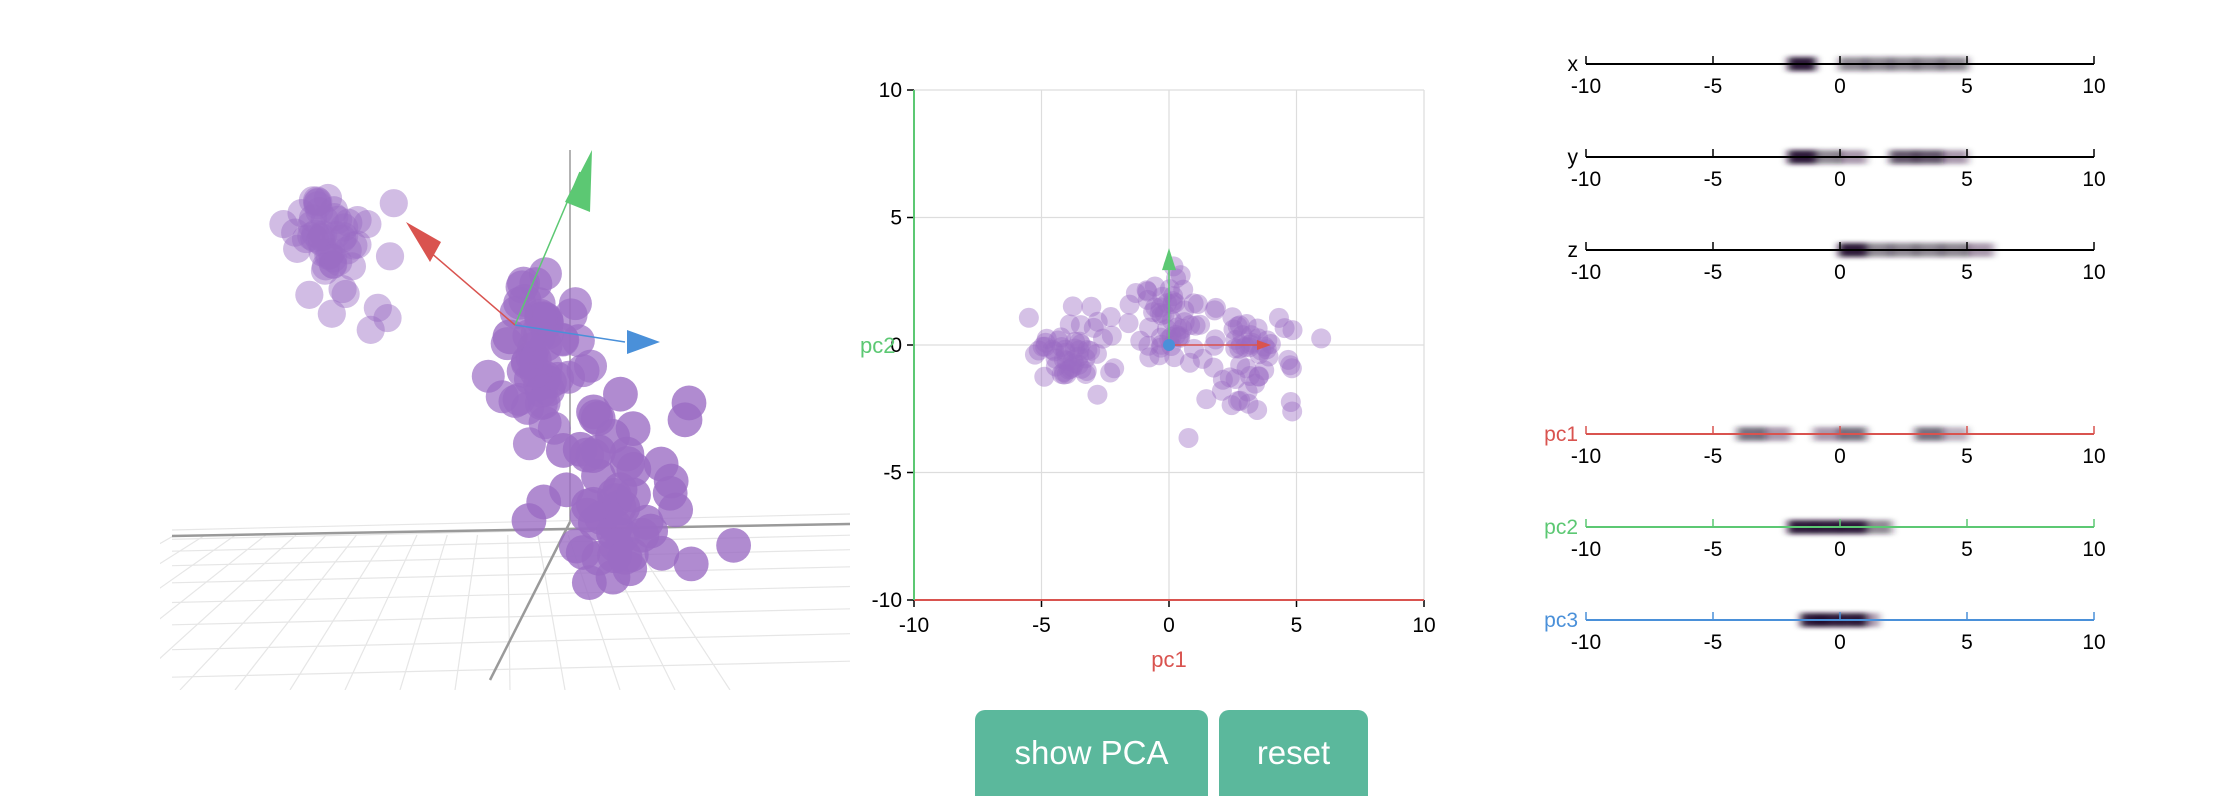 The width and height of the screenshot is (2228, 796). What do you see at coordinates (914, 625) in the screenshot?
I see `x-tick-label: -10` at bounding box center [914, 625].